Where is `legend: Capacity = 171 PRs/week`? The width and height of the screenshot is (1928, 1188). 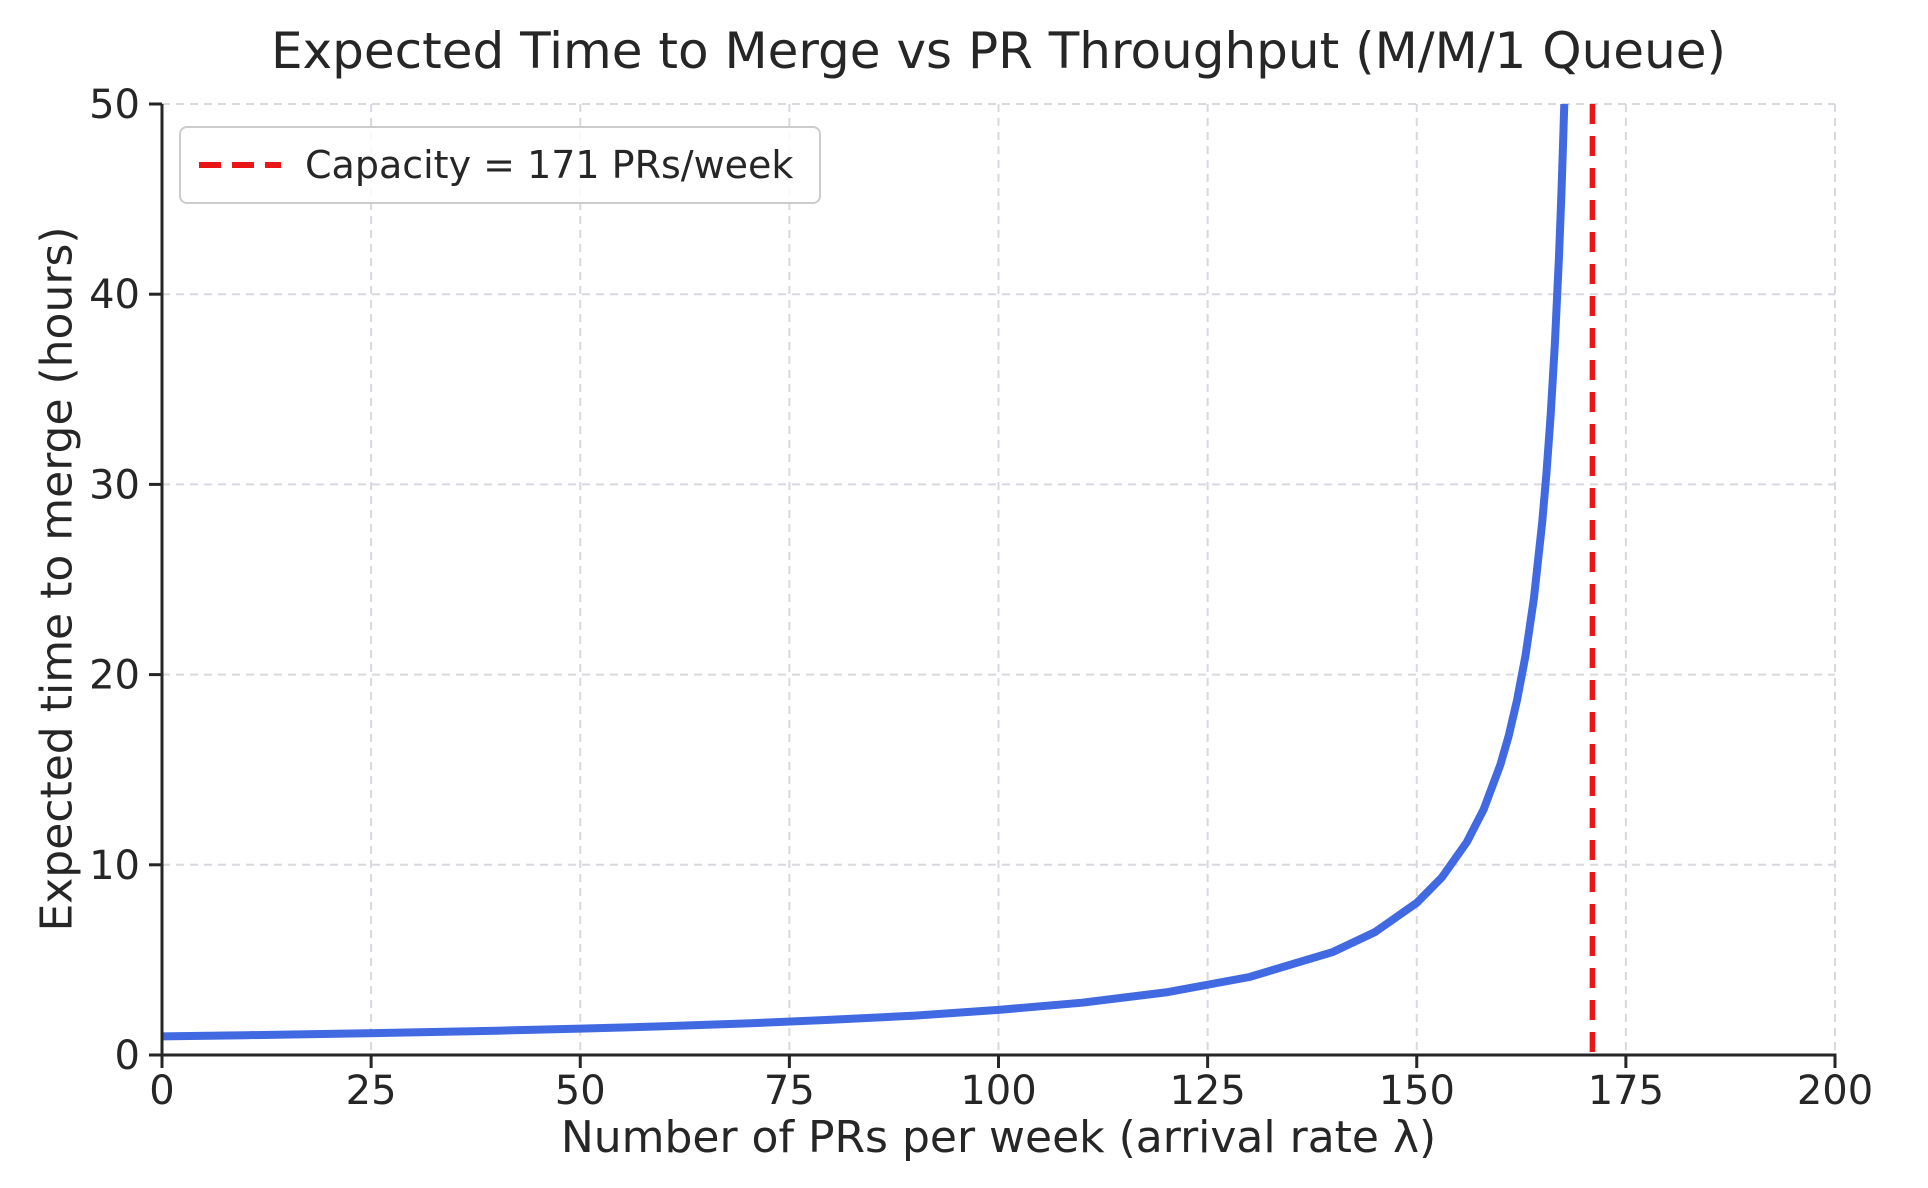 legend: Capacity = 171 PRs/week is located at coordinates (500, 165).